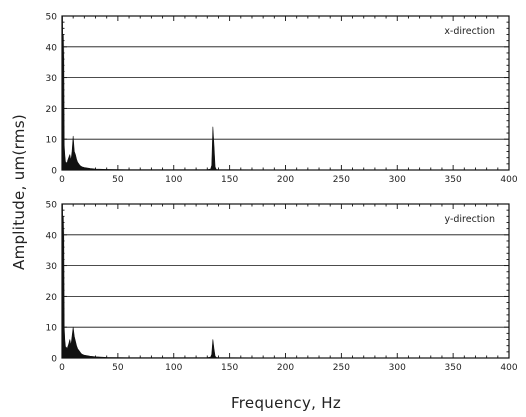 This screenshot has height=417, width=526. What do you see at coordinates (19, 192) in the screenshot?
I see `y-axis-title: Amplitude, um(rms)` at bounding box center [19, 192].